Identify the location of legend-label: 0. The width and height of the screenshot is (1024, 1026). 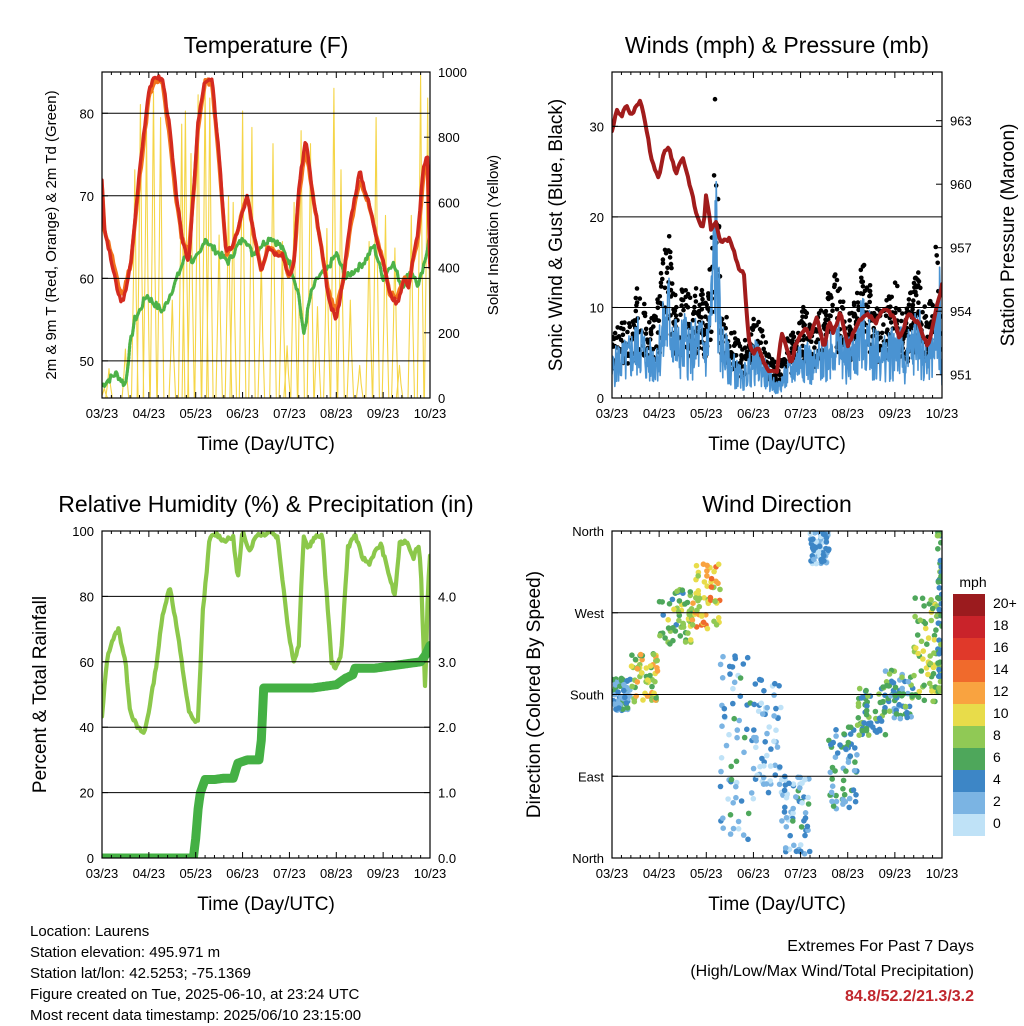
(997, 823).